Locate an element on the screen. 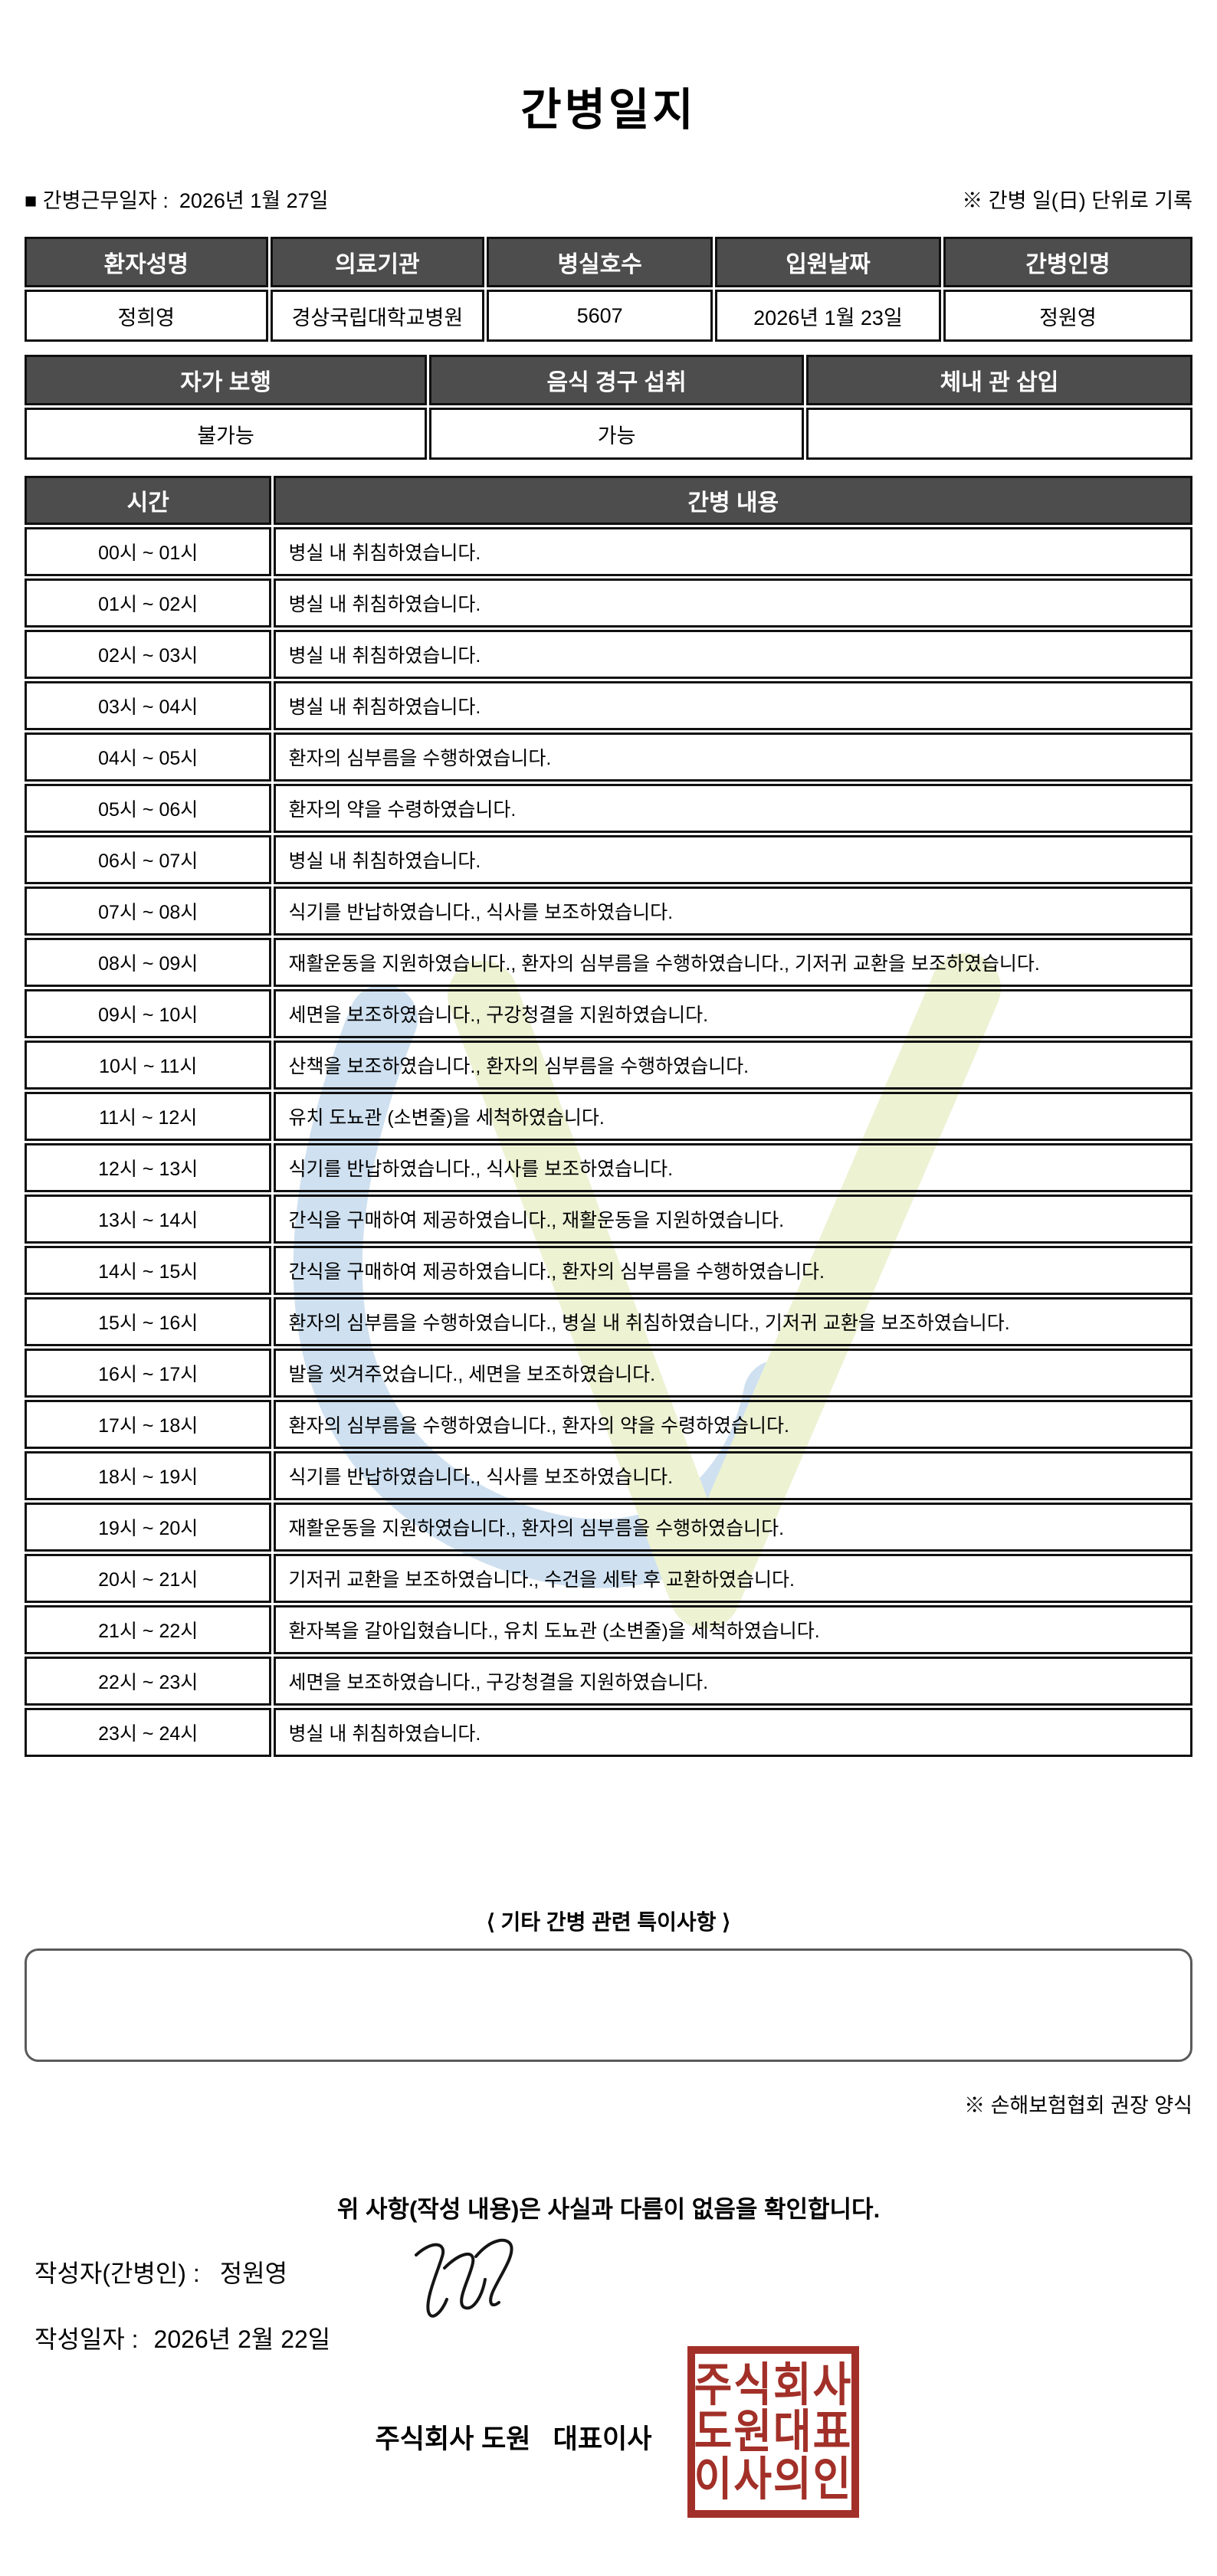 The image size is (1217, 2576). log-time-cell: 06시 ~ 07시 is located at coordinates (148, 859).